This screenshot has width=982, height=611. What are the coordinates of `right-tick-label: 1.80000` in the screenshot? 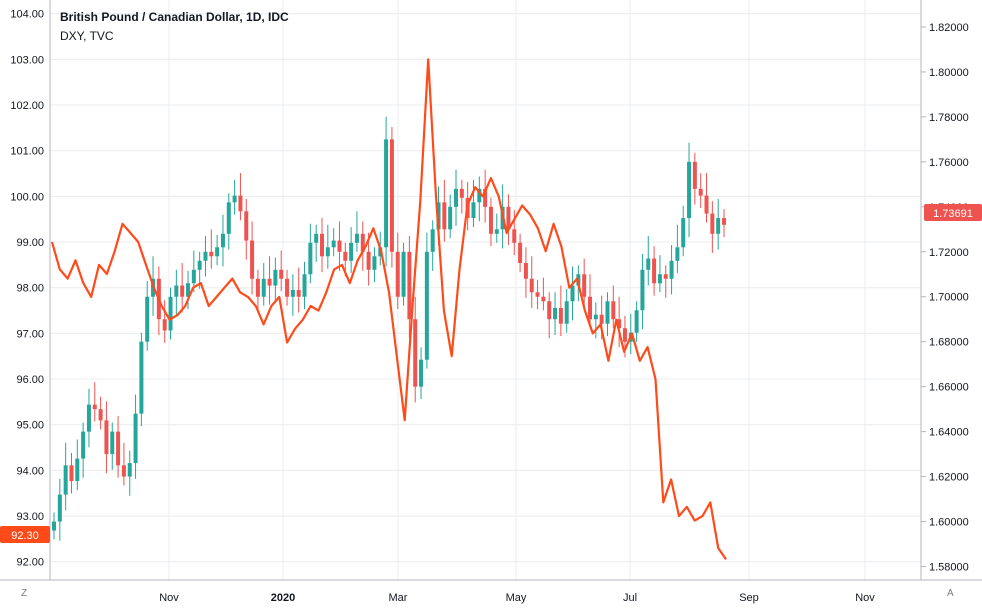 It's located at (949, 73).